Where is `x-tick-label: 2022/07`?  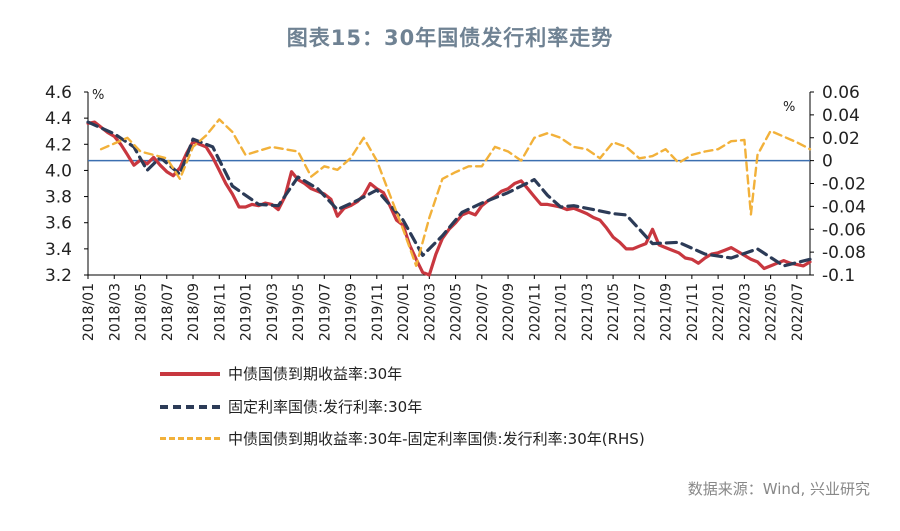 x-tick-label: 2022/07 is located at coordinates (798, 312).